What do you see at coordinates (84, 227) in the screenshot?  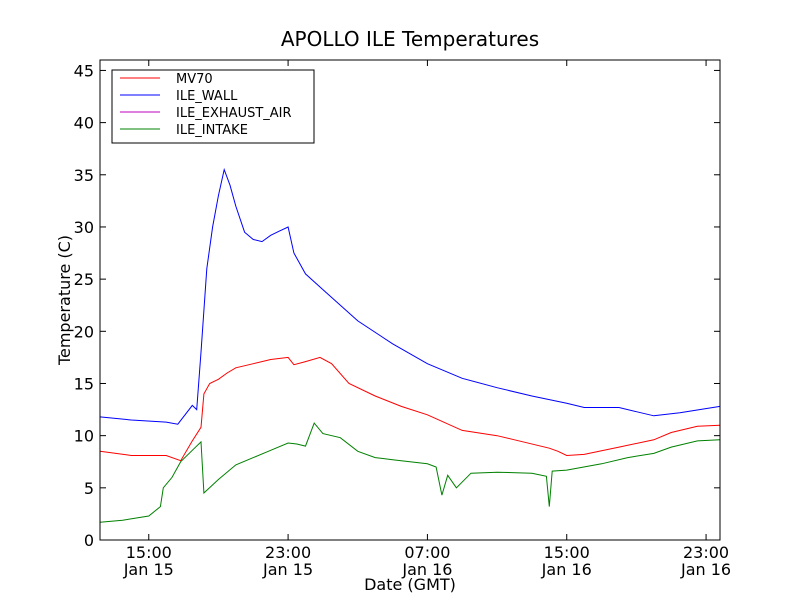 I see `y-tick-label: 30` at bounding box center [84, 227].